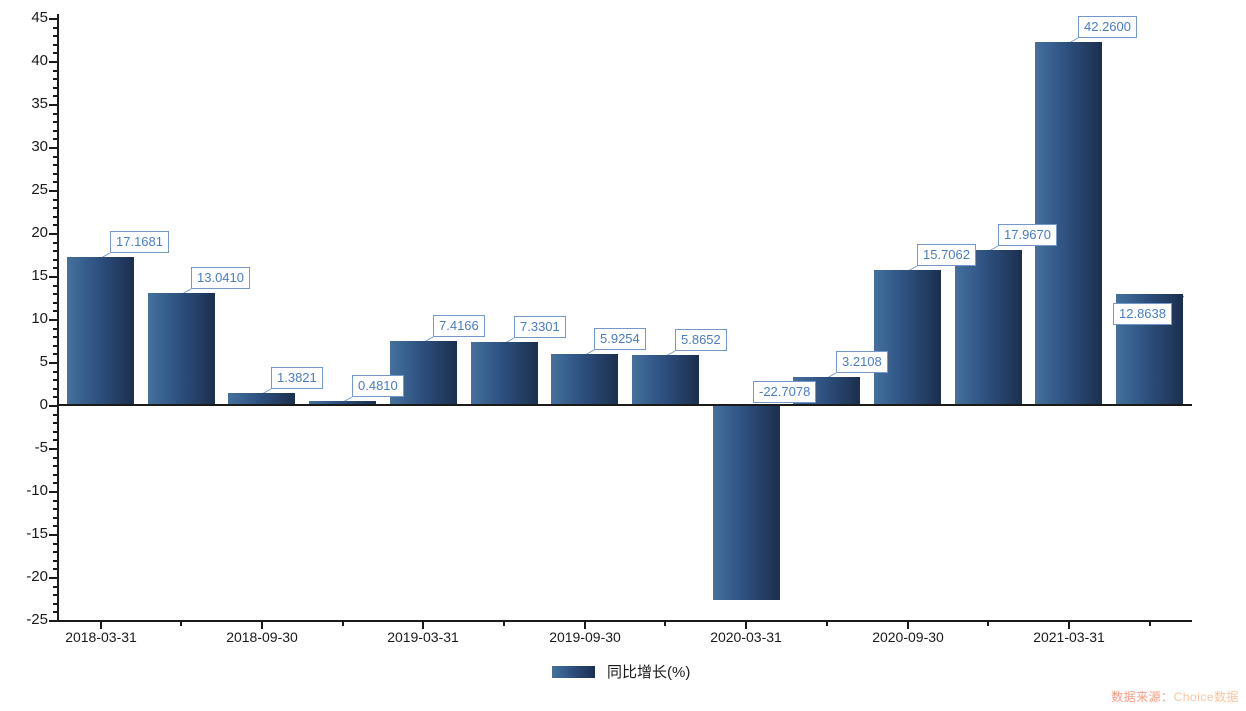  What do you see at coordinates (378, 386) in the screenshot?
I see `bar-value-label: 0.4810` at bounding box center [378, 386].